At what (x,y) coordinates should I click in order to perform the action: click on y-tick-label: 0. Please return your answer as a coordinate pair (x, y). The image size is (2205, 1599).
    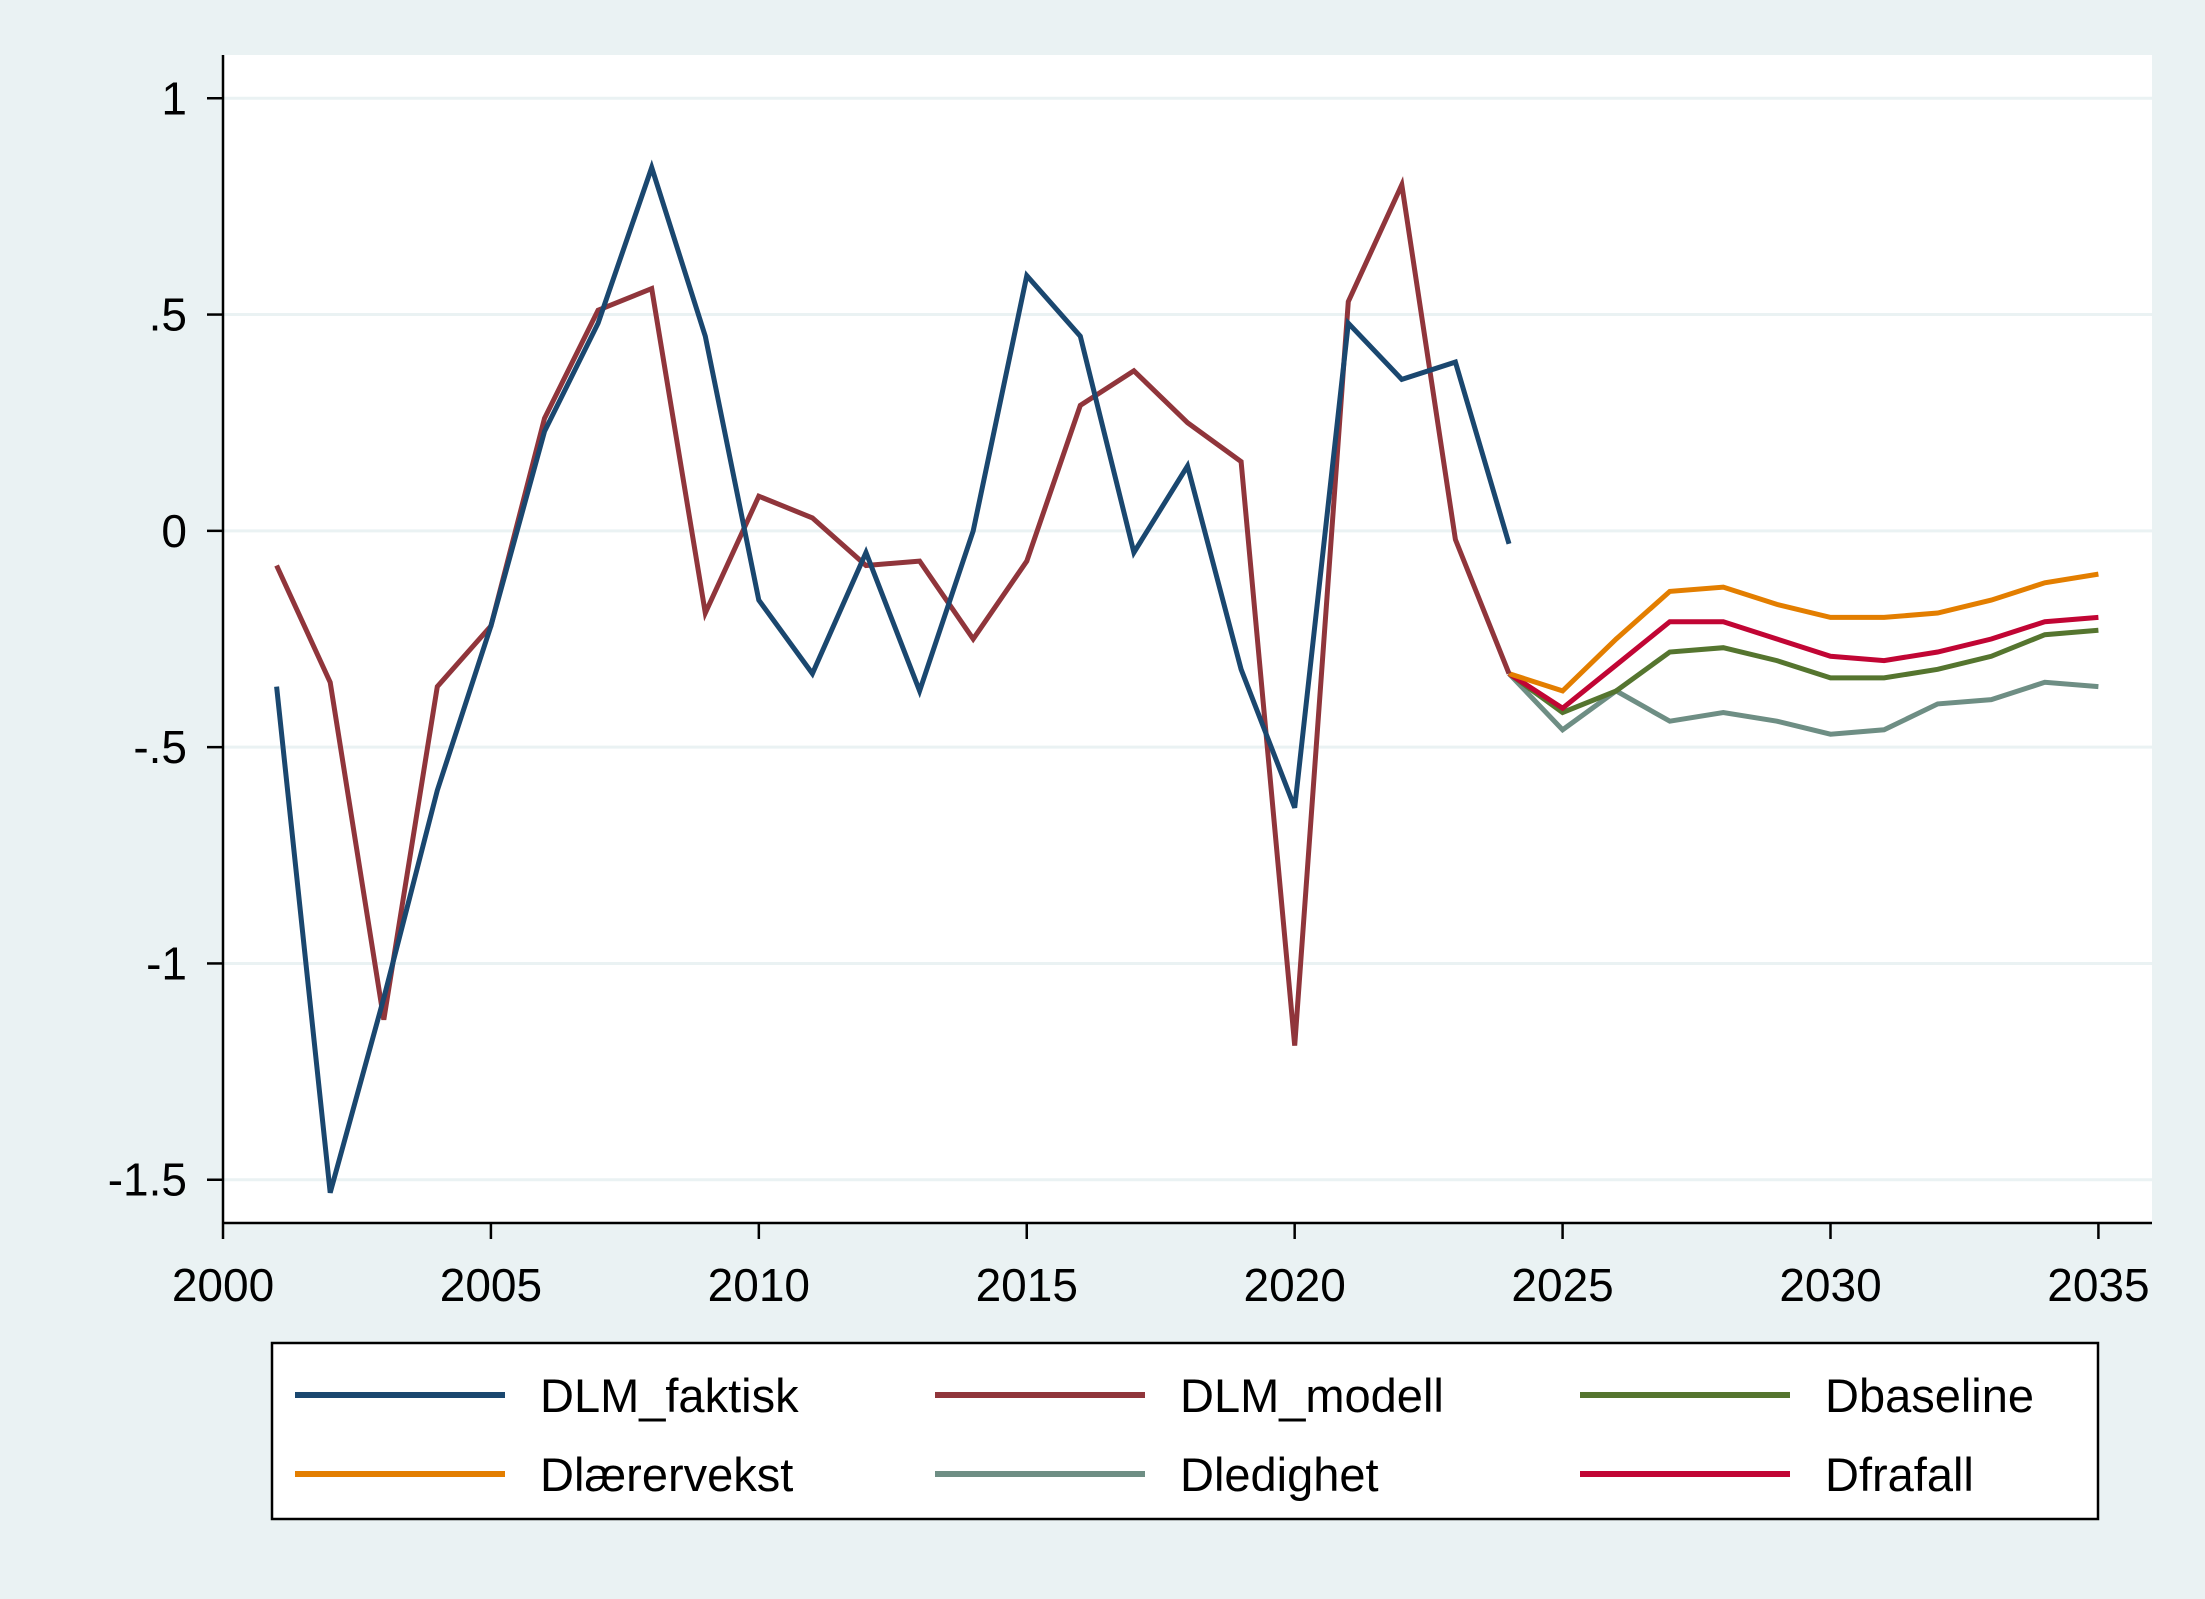
    Looking at the image, I should click on (174, 531).